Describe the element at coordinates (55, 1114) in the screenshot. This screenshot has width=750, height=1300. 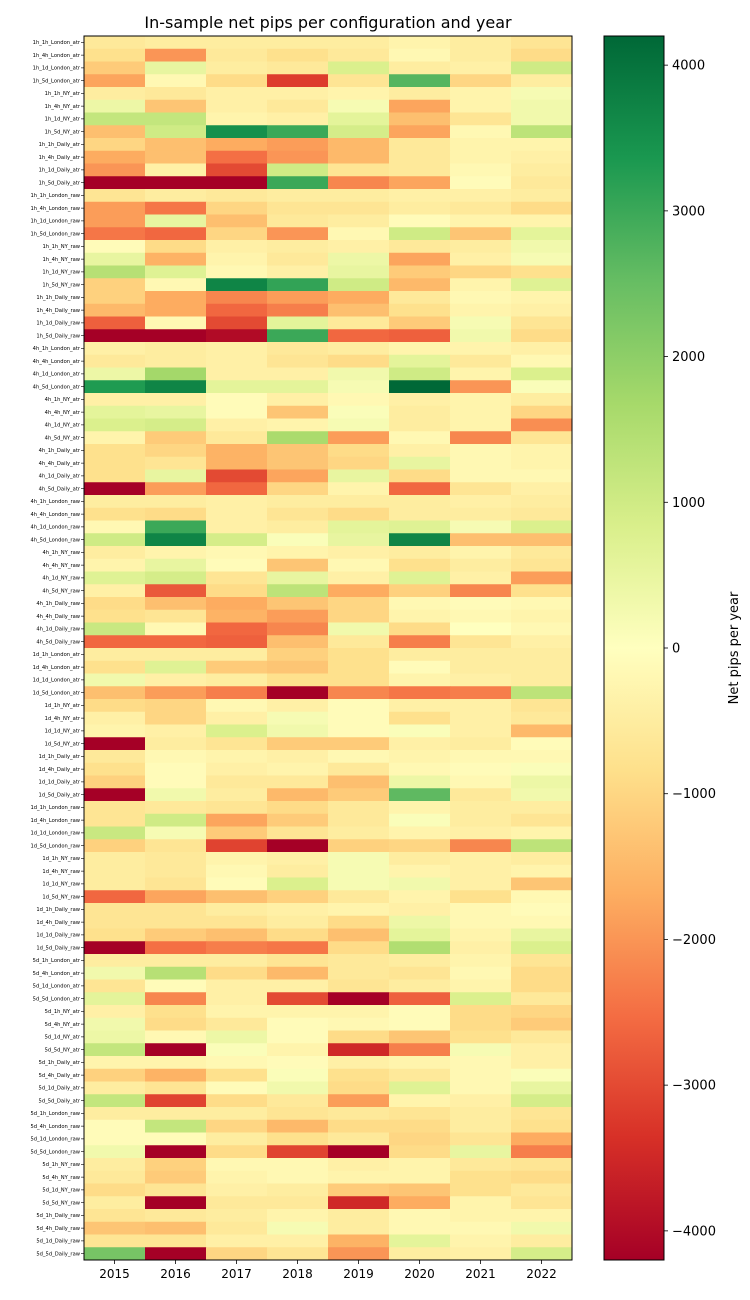
I see `y-tick-label: 5d_1h_London_raw` at that location.